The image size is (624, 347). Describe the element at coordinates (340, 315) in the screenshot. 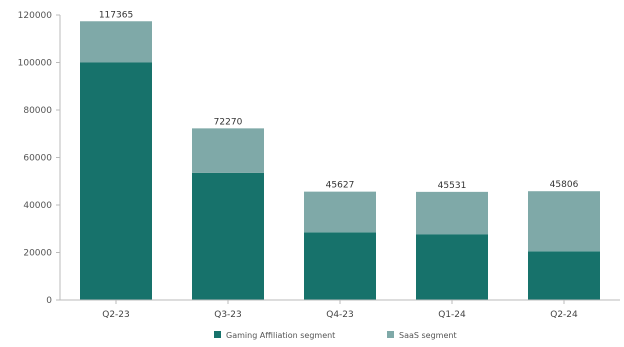

I see `x-category-label: Q4-23` at that location.